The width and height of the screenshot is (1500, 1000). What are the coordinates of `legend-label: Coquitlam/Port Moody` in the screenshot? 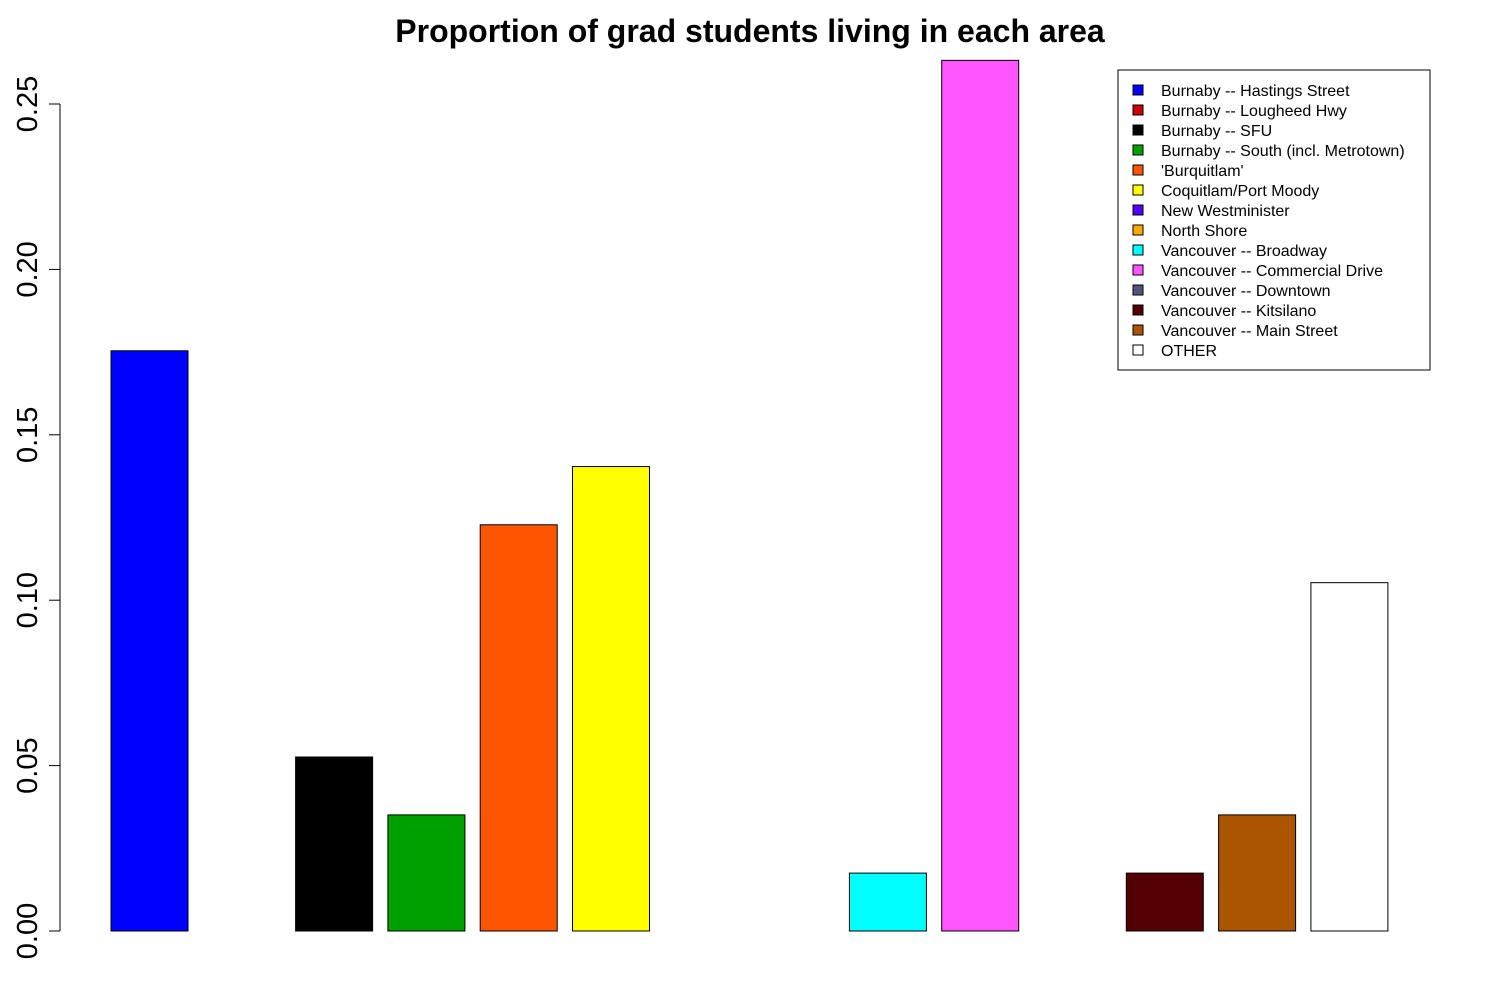 It's located at (1240, 191).